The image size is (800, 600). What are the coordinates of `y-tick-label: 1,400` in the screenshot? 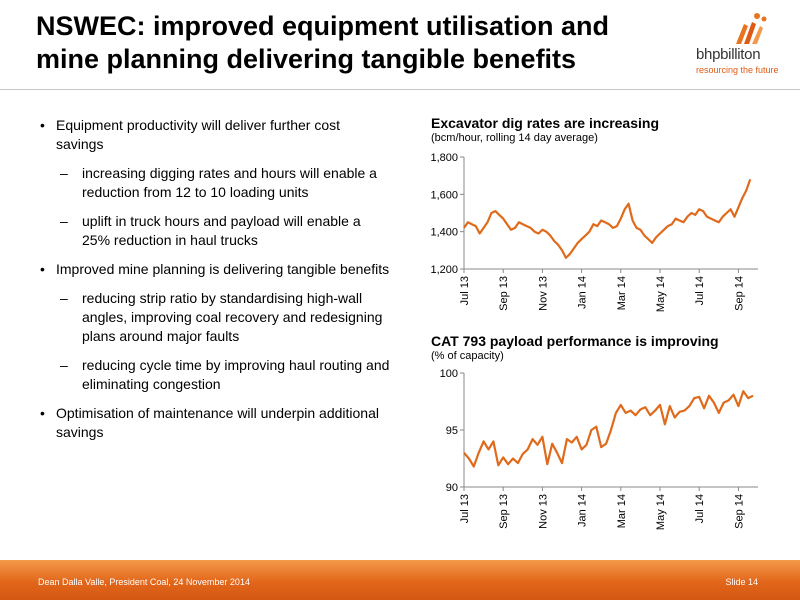 It's located at (444, 233).